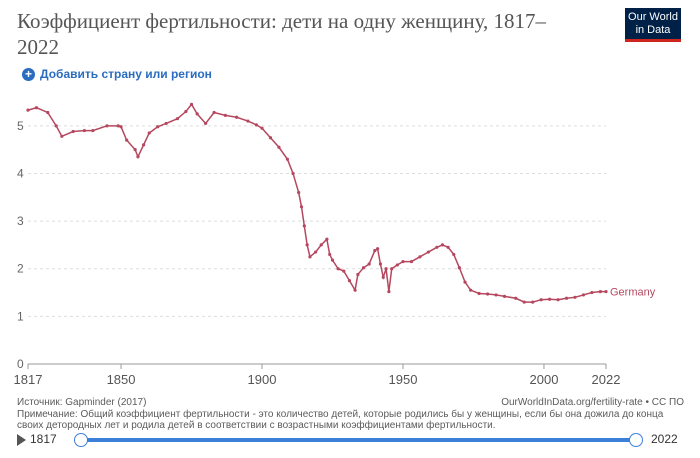 The image size is (700, 458). I want to click on timeline: 1817 2022, so click(350, 441).